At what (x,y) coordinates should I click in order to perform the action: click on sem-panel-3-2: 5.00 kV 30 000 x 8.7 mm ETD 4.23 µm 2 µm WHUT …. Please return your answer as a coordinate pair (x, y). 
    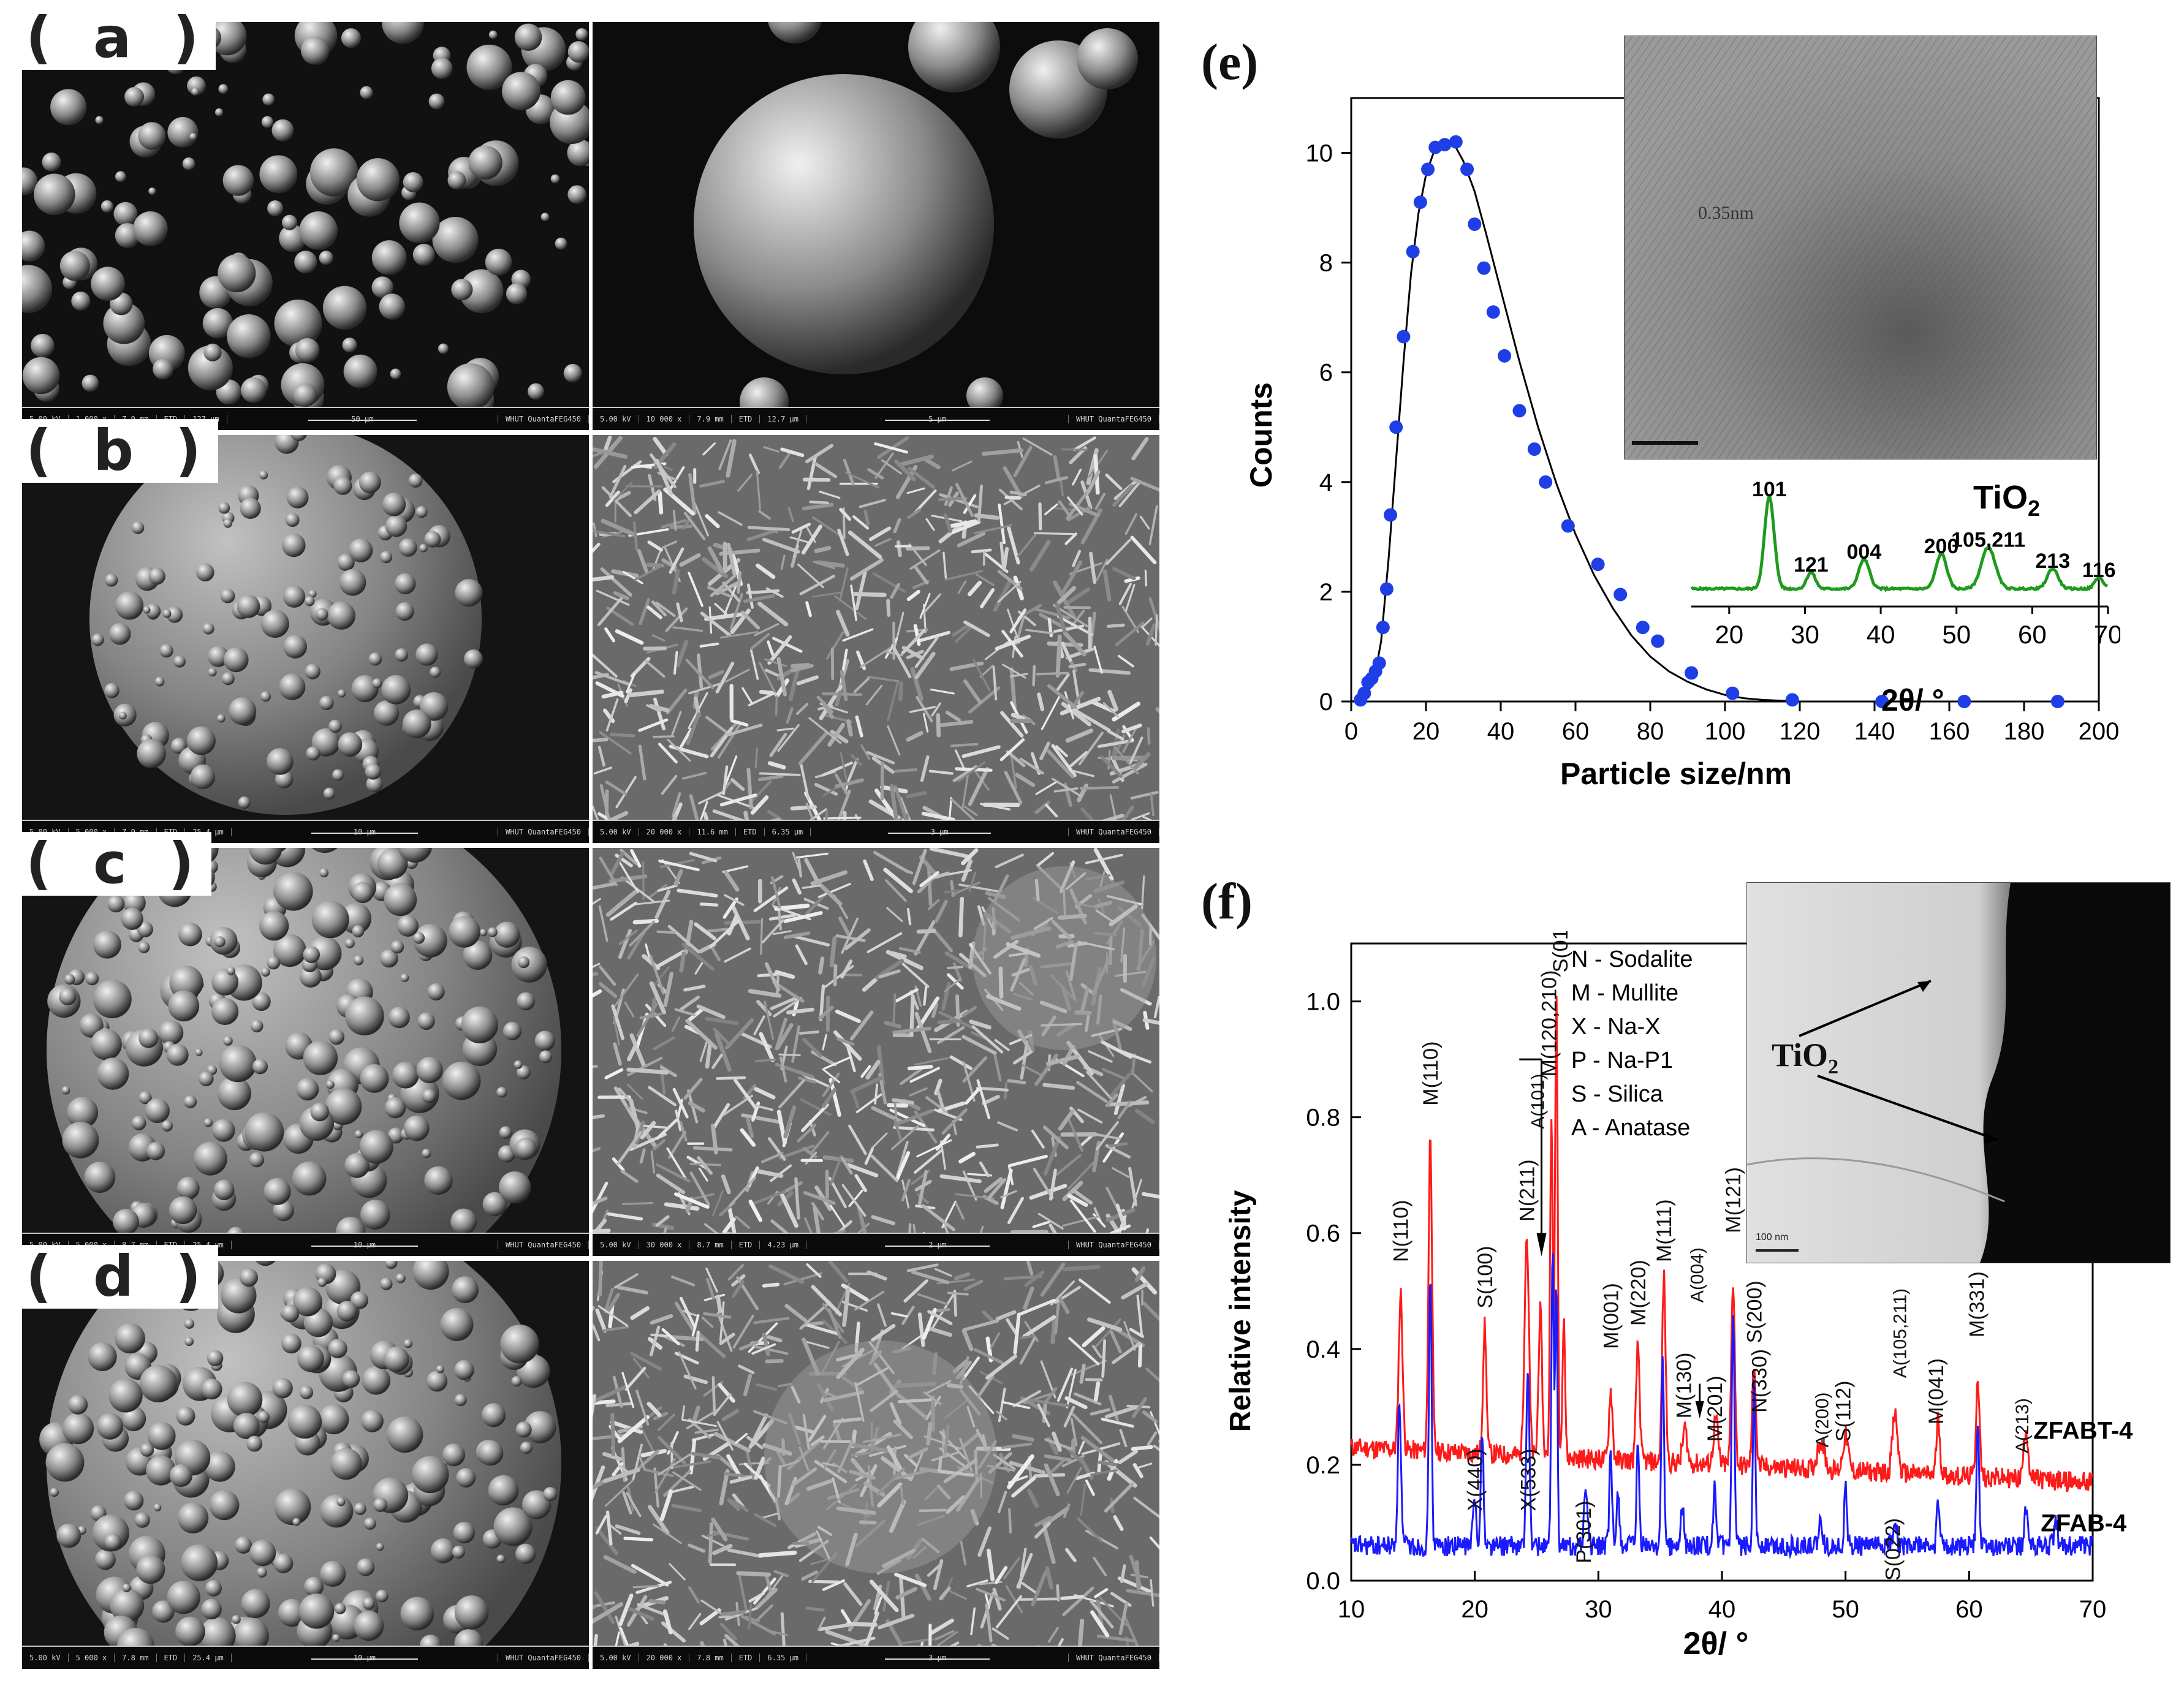
    Looking at the image, I should click on (876, 1052).